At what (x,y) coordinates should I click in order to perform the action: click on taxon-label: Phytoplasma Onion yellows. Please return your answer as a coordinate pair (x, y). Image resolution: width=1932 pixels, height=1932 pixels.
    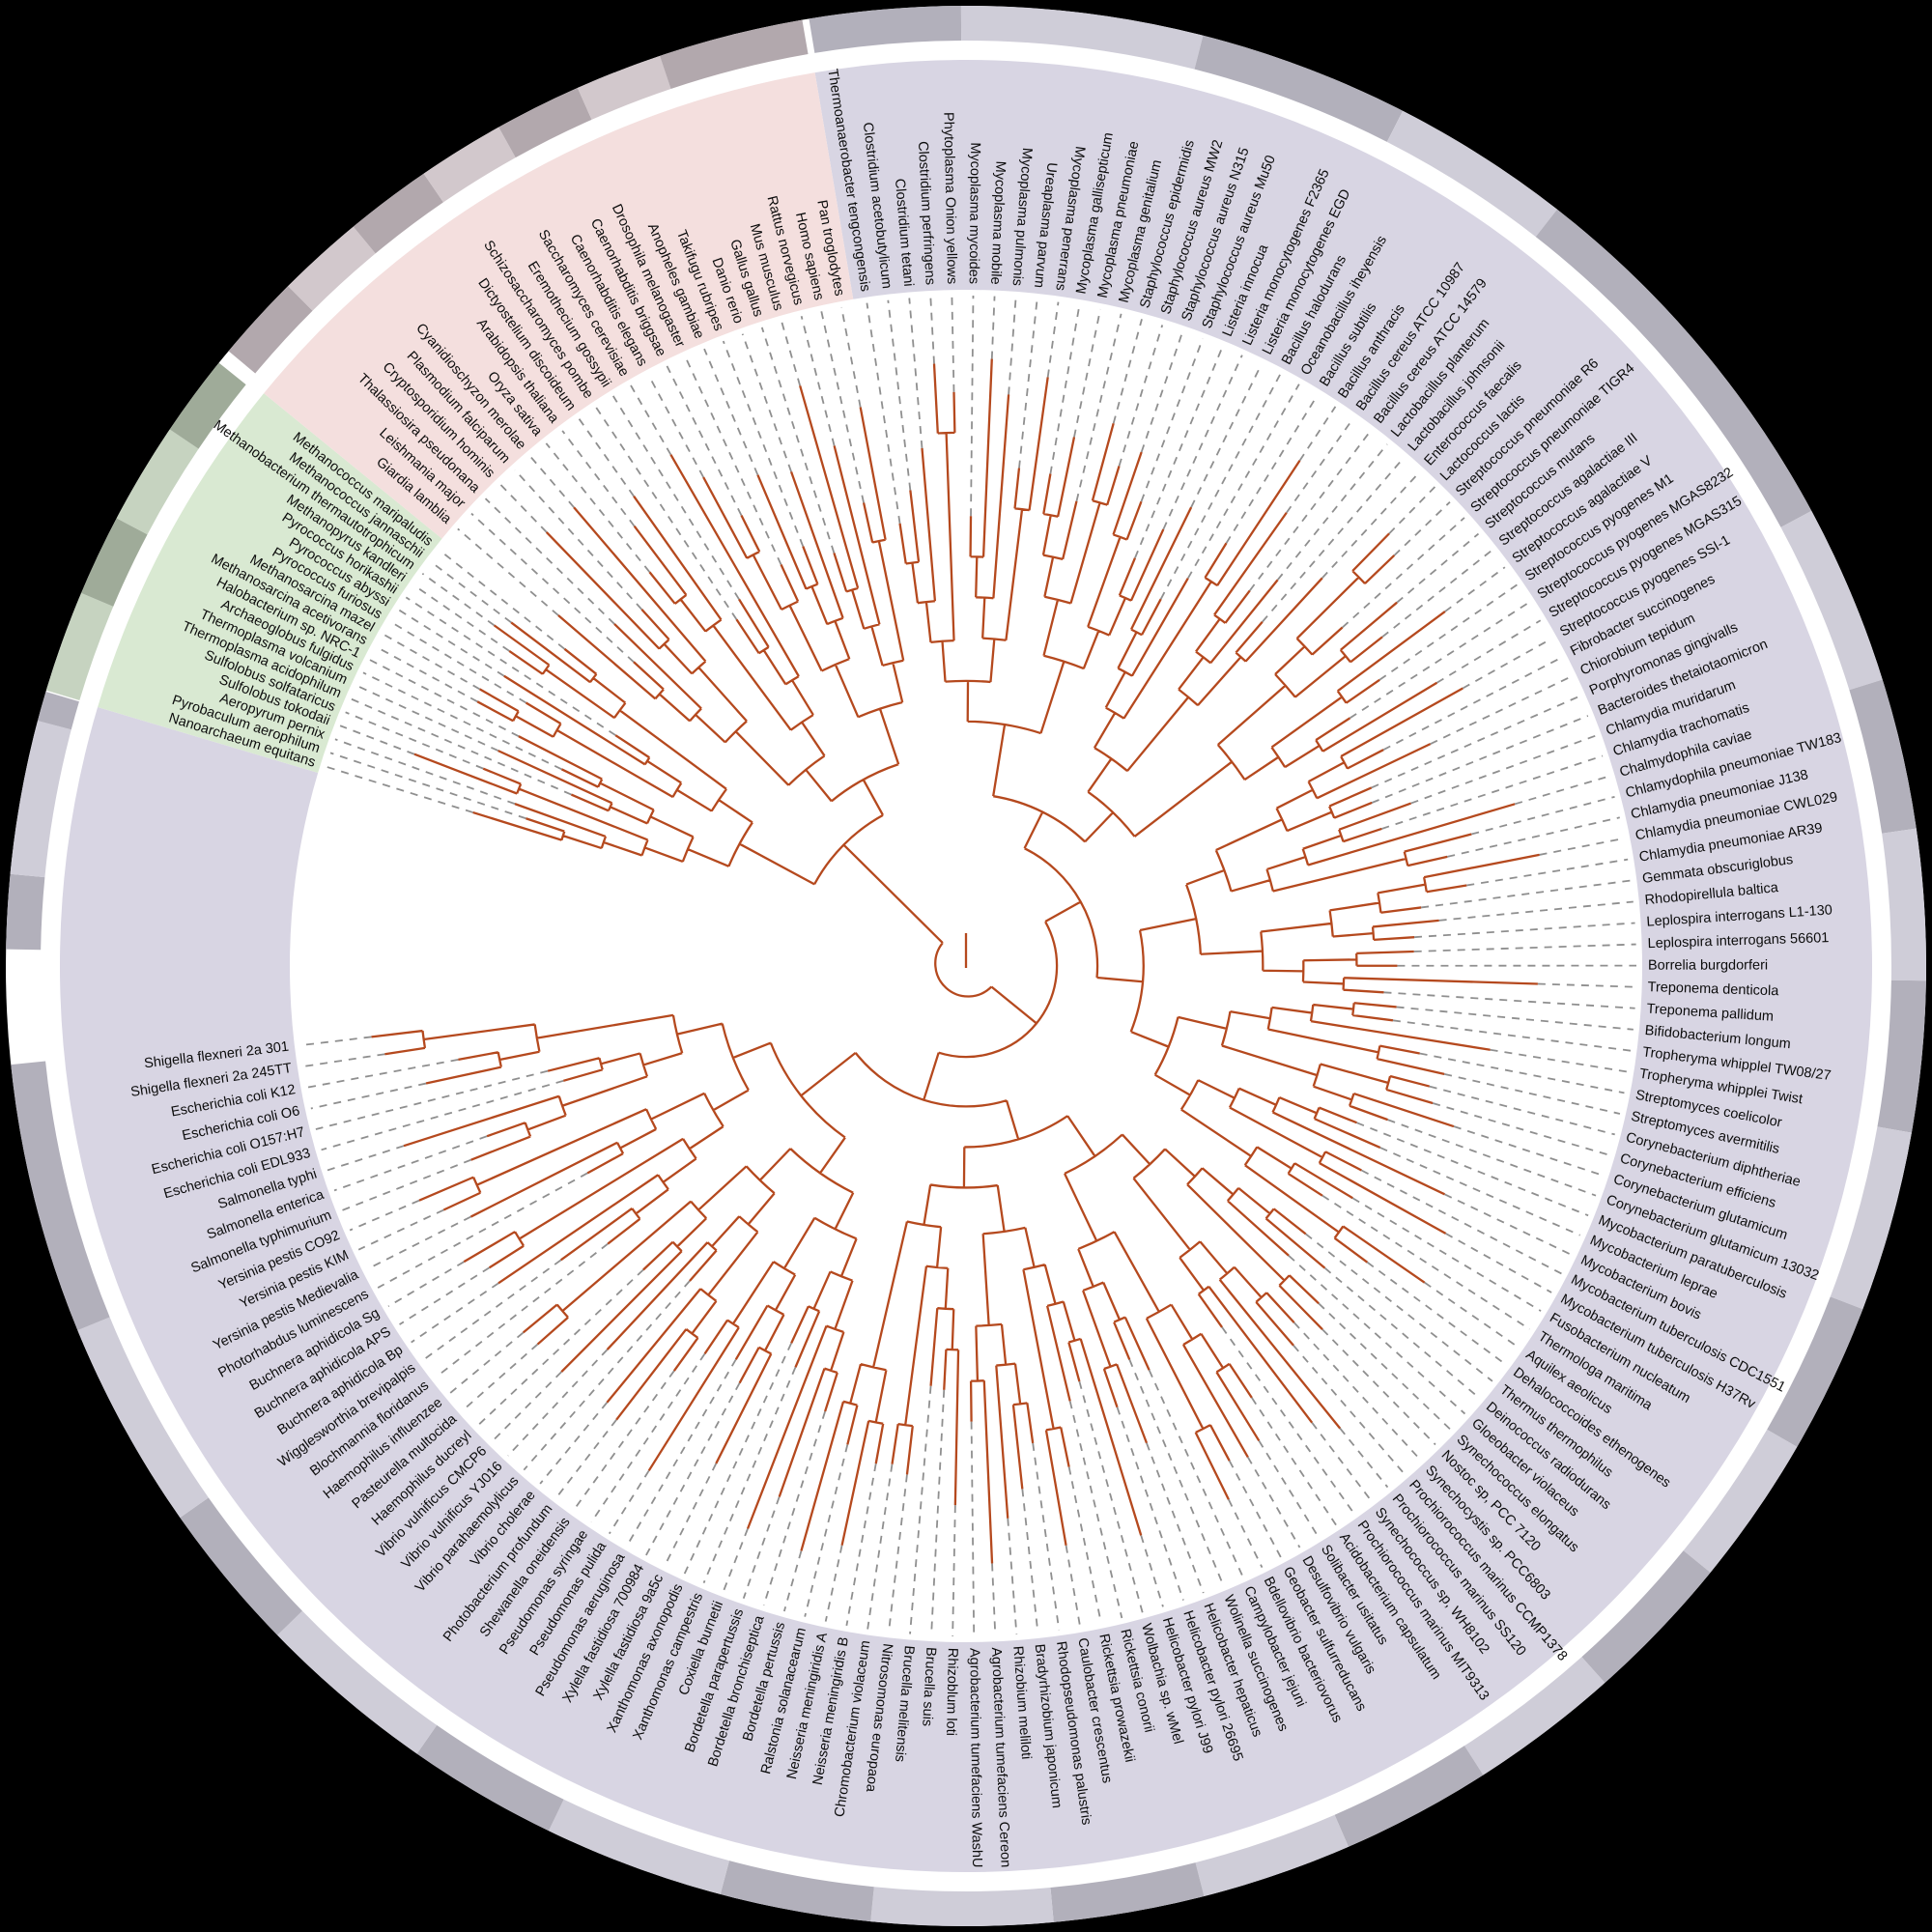
    Looking at the image, I should click on (949, 198).